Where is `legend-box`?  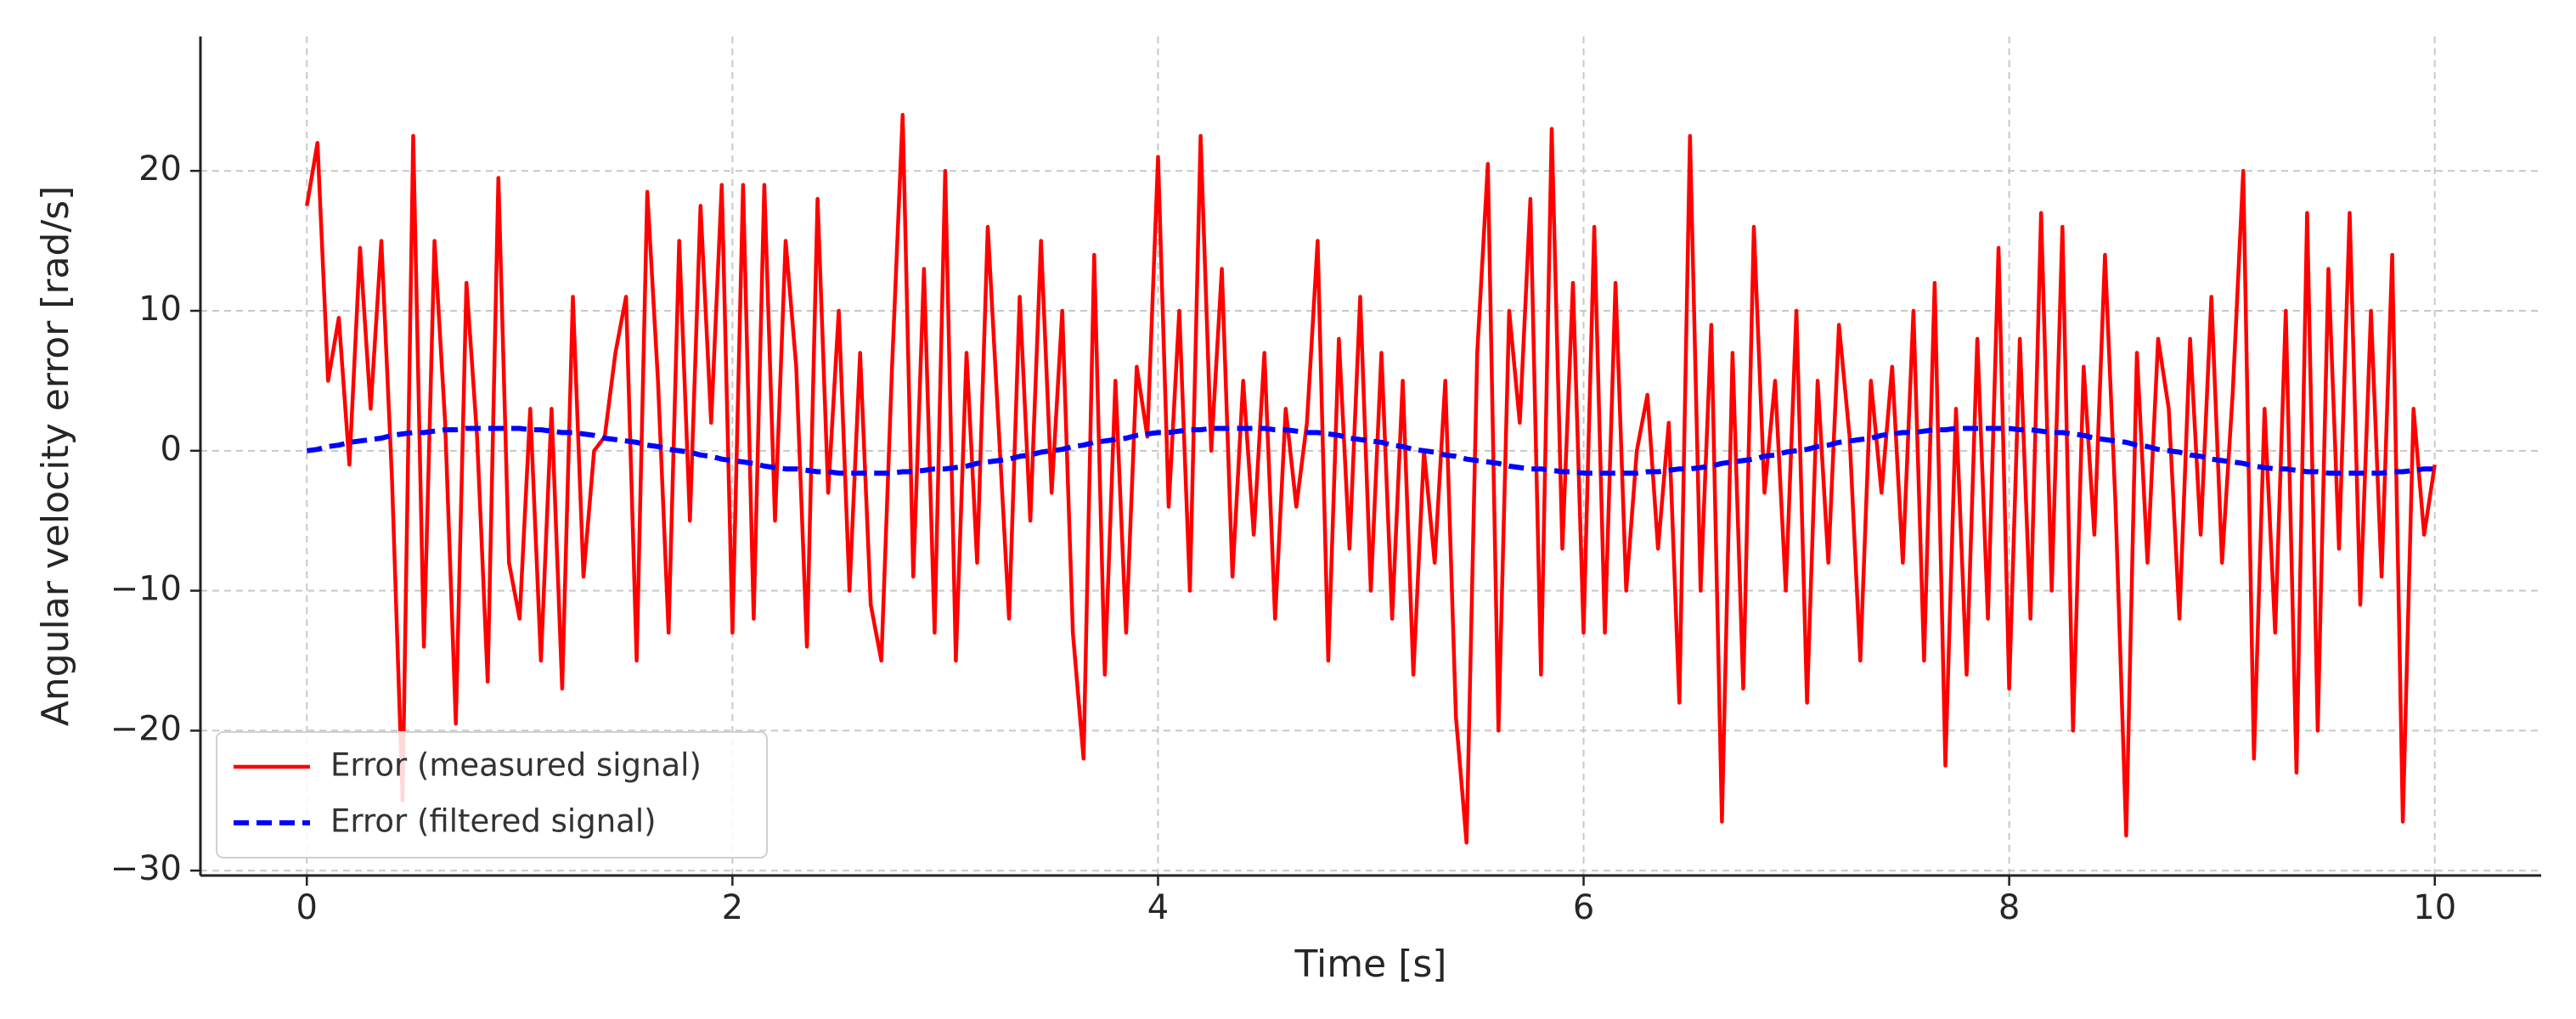
legend-box is located at coordinates (492, 795).